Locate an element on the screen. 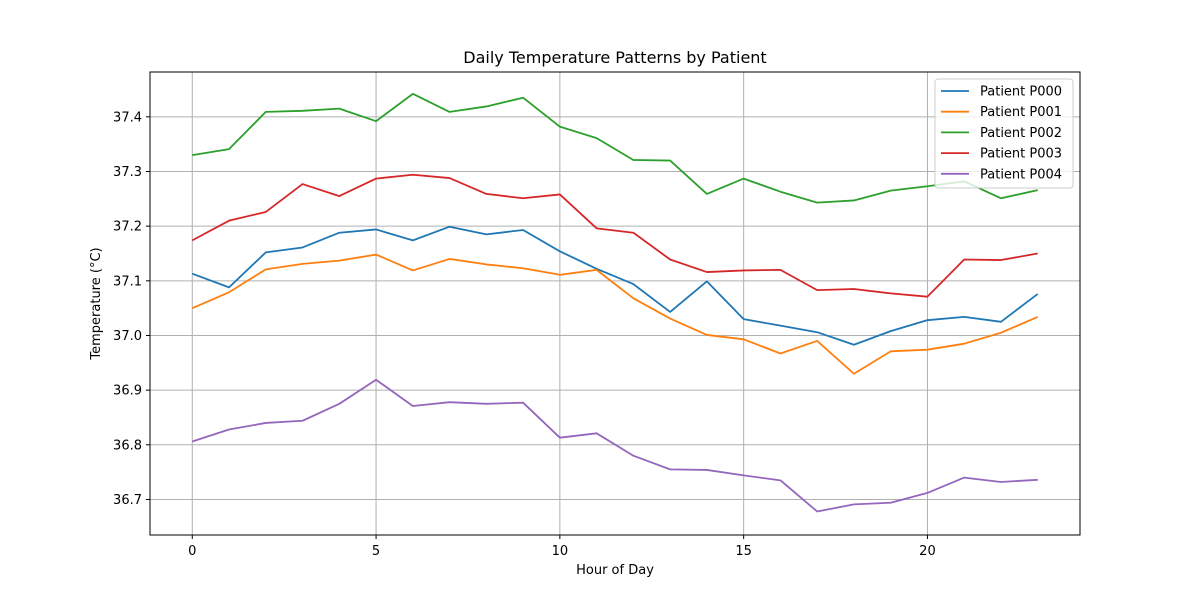  y-axis-ticks: 36.7 36.8 36.9 37.0 37.1 37.2 37.3 37.4 is located at coordinates (131, 309).